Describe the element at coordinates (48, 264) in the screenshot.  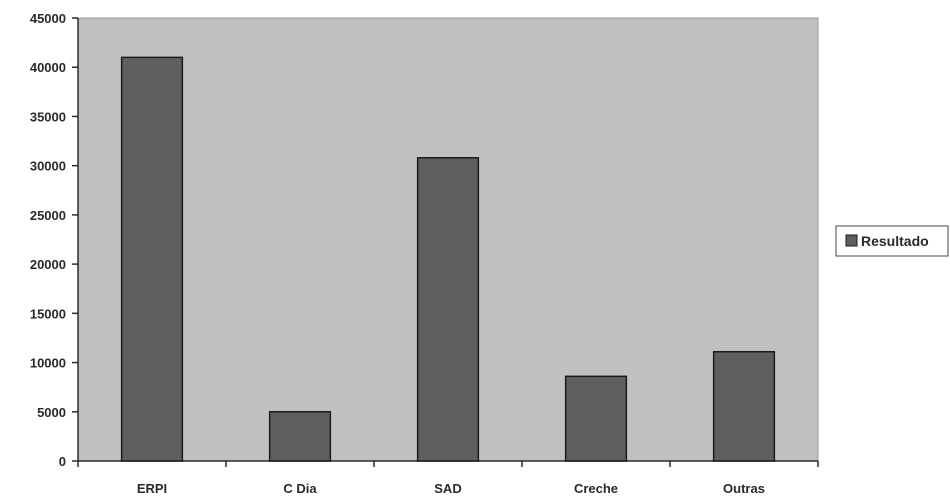
I see `y-tick-label: 20000` at that location.